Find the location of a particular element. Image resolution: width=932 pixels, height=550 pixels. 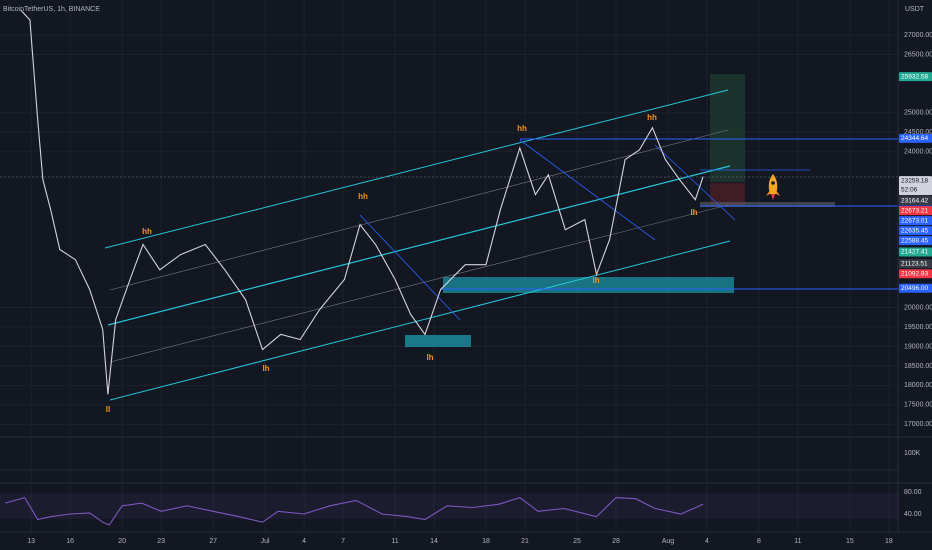

x-tick-label: Jul is located at coordinates (265, 541).